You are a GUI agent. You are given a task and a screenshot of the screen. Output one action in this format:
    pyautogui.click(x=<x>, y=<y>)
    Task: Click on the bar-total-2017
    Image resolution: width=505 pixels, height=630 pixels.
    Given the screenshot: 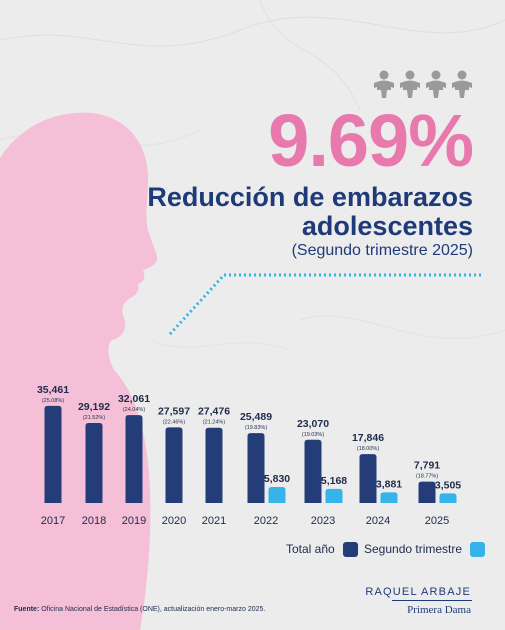 What is the action you would take?
    pyautogui.click(x=53, y=454)
    